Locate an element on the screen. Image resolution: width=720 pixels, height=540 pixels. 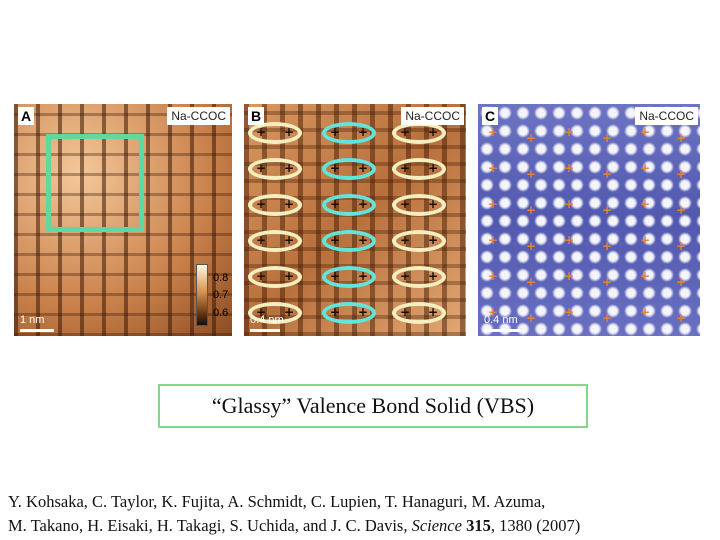
figure-caption: “Glassy” Valence Bond Solid (VBS) is located at coordinates (373, 406).